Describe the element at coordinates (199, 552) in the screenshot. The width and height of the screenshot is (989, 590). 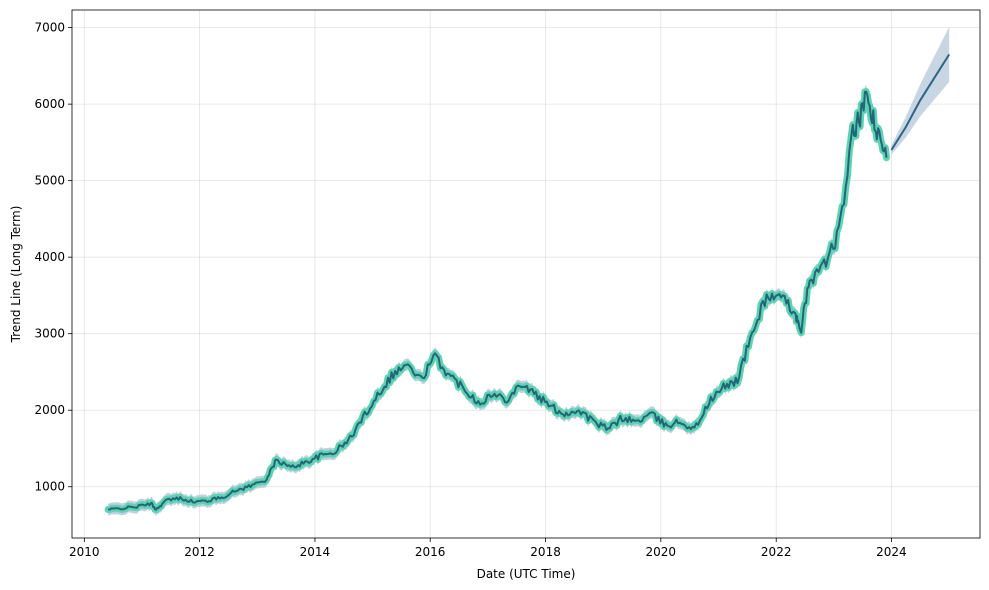
I see `x-tick-label: 2012` at that location.